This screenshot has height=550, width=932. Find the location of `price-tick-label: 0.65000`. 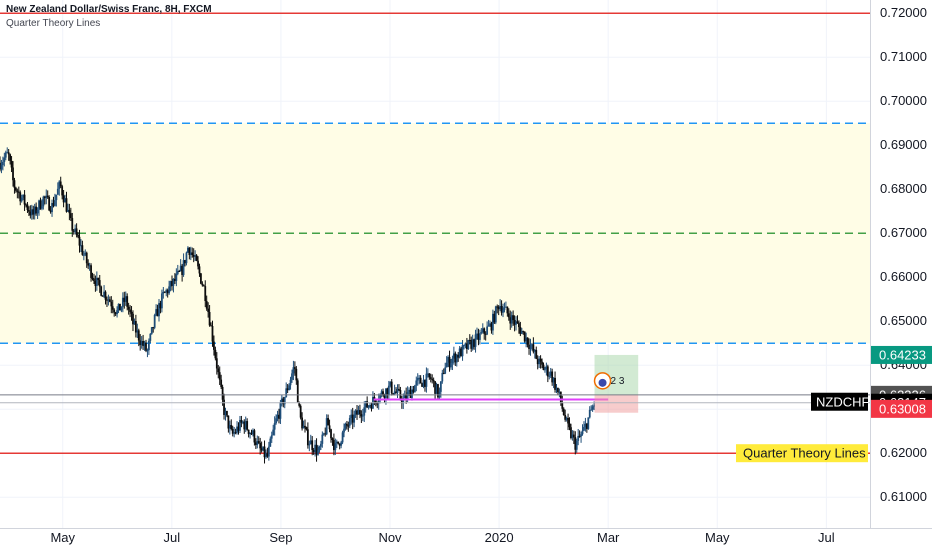

price-tick-label: 0.65000 is located at coordinates (903, 320).